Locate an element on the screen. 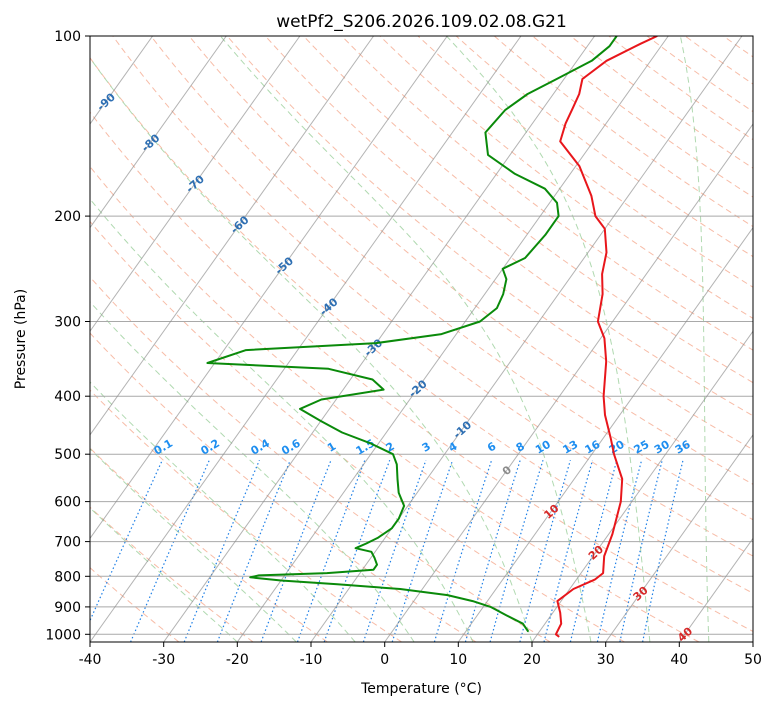  x-tick-label: -30 is located at coordinates (163, 660).